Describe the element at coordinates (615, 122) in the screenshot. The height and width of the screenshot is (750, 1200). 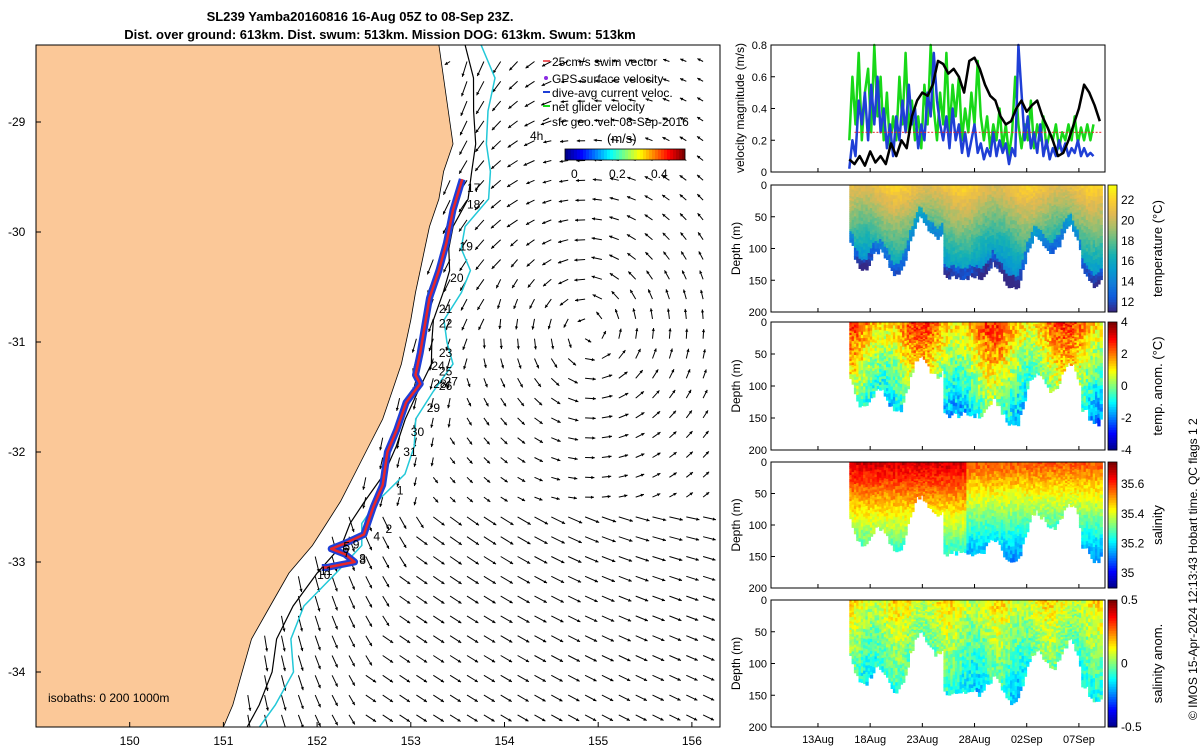
I see `legend-item-sfc-geo: sfc geo. vel. 08-Sep-2016` at that location.